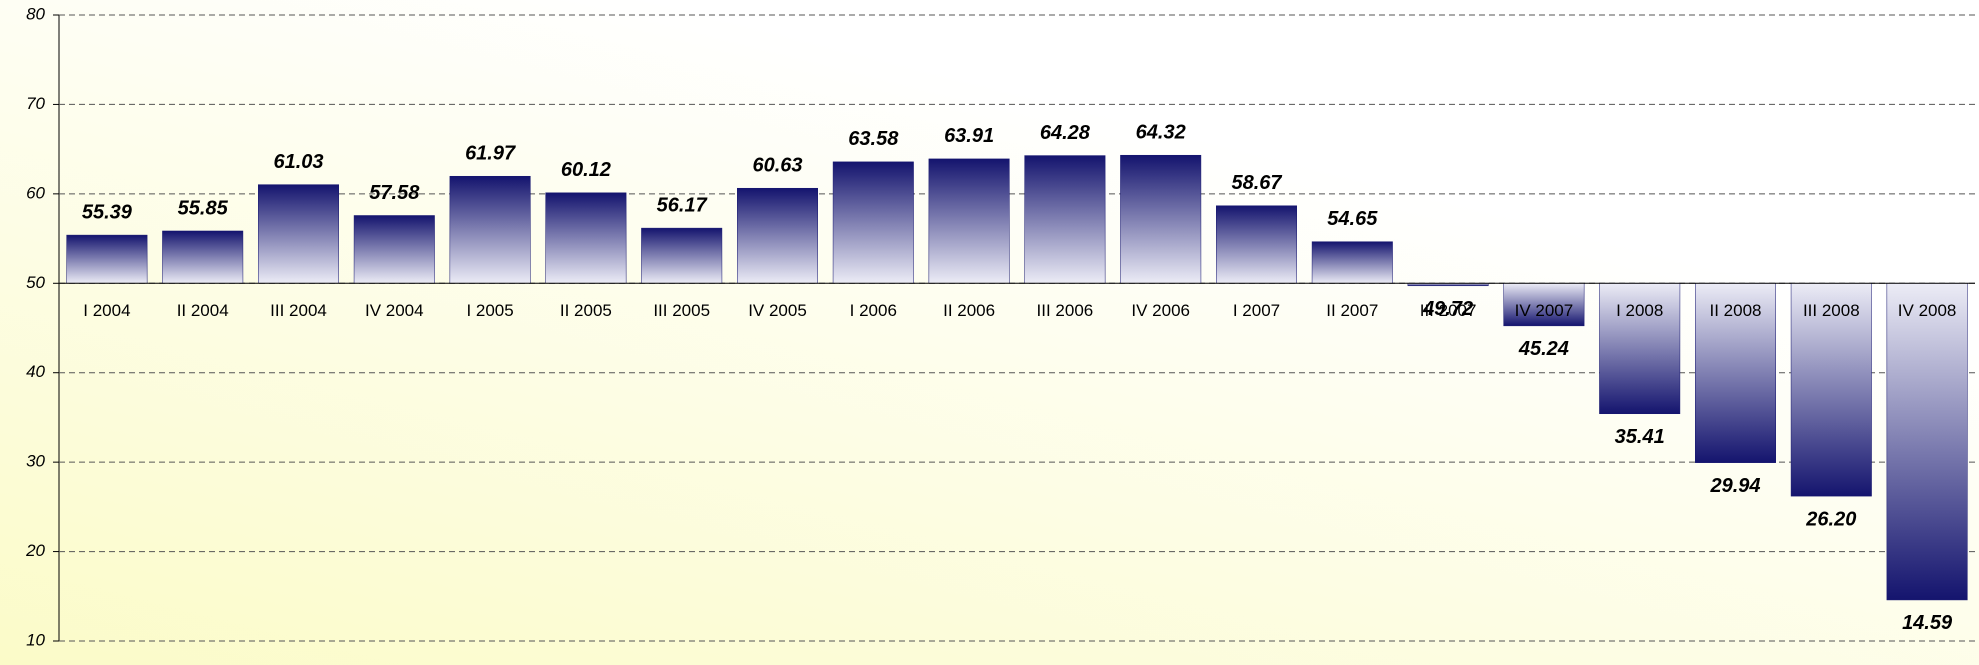 The image size is (1979, 665). I want to click on data-label: 57.58, so click(394, 193).